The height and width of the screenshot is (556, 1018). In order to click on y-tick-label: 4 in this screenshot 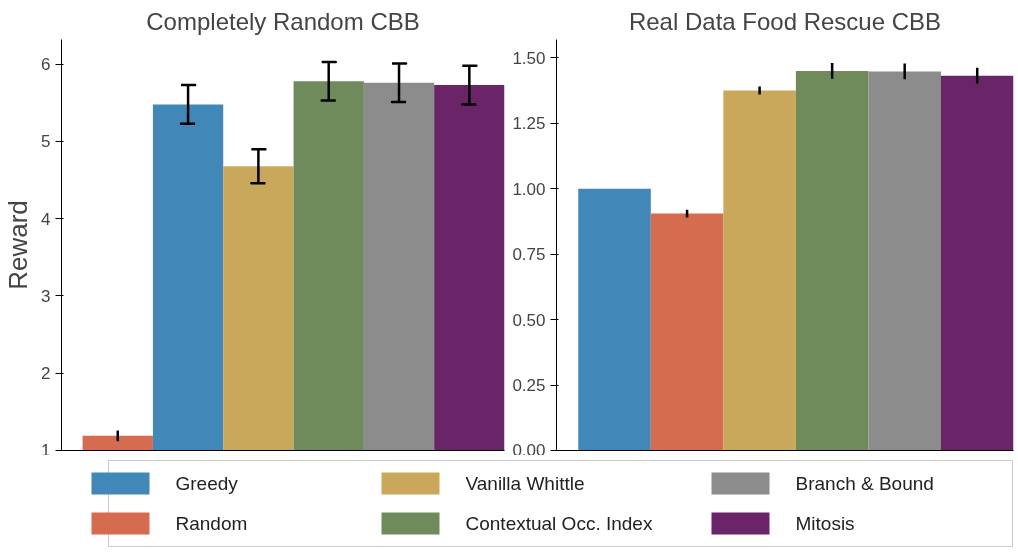, I will do `click(46, 219)`.